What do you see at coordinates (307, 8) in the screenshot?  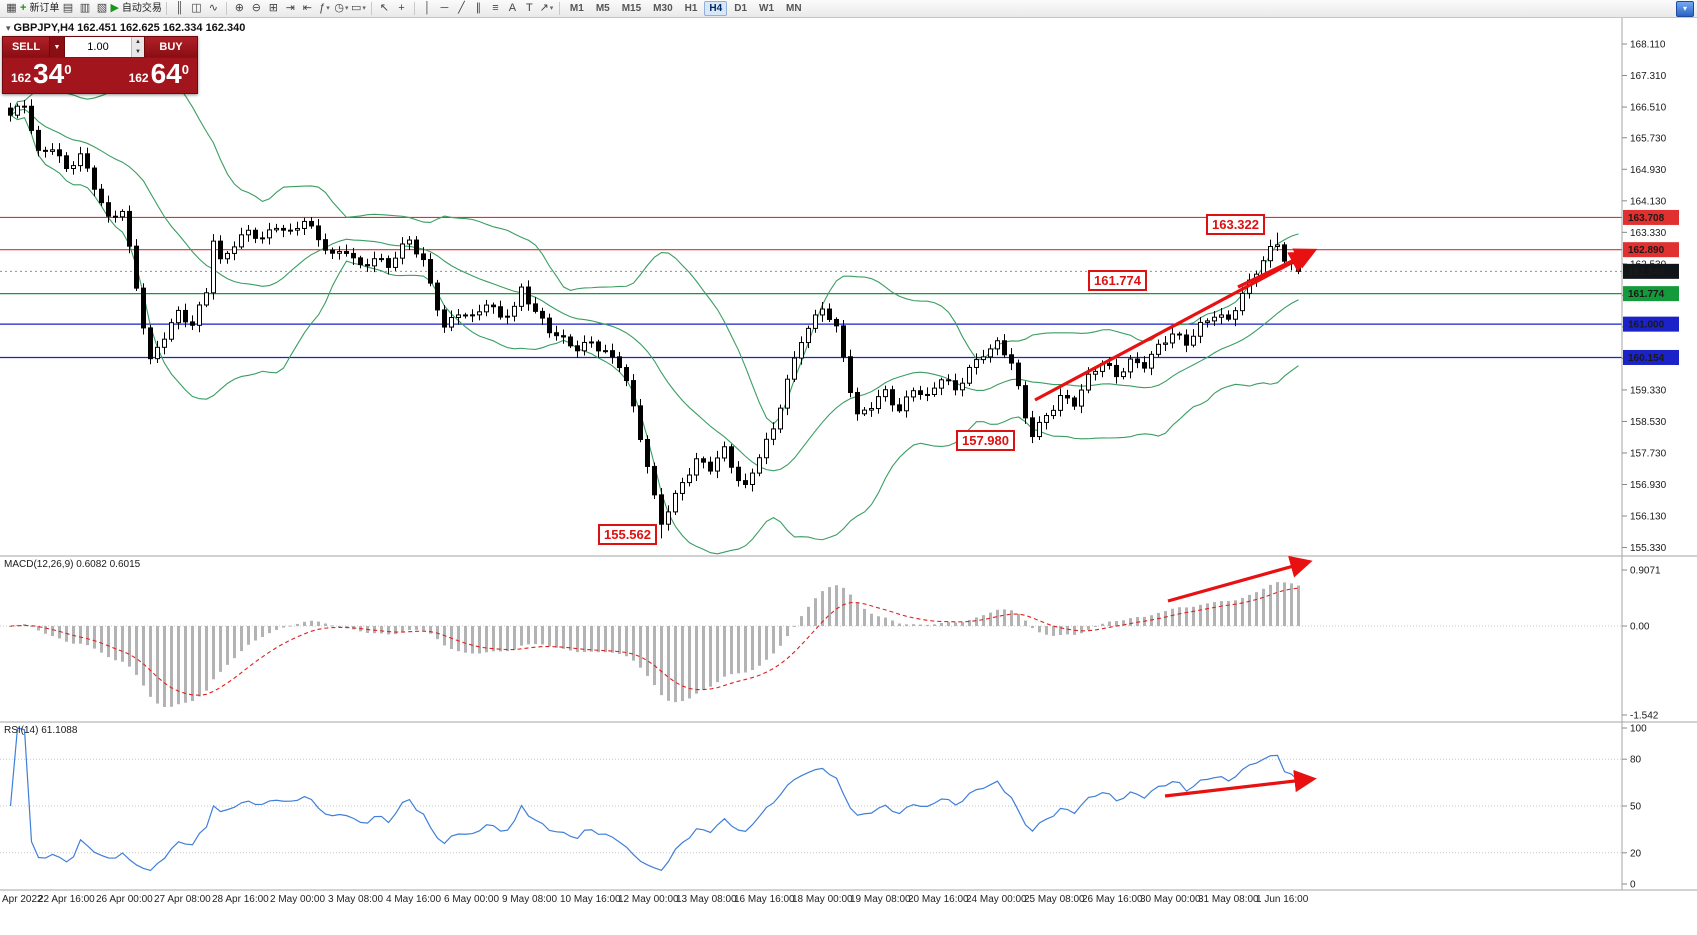 I see `chart-shift-icon: ⇤` at bounding box center [307, 8].